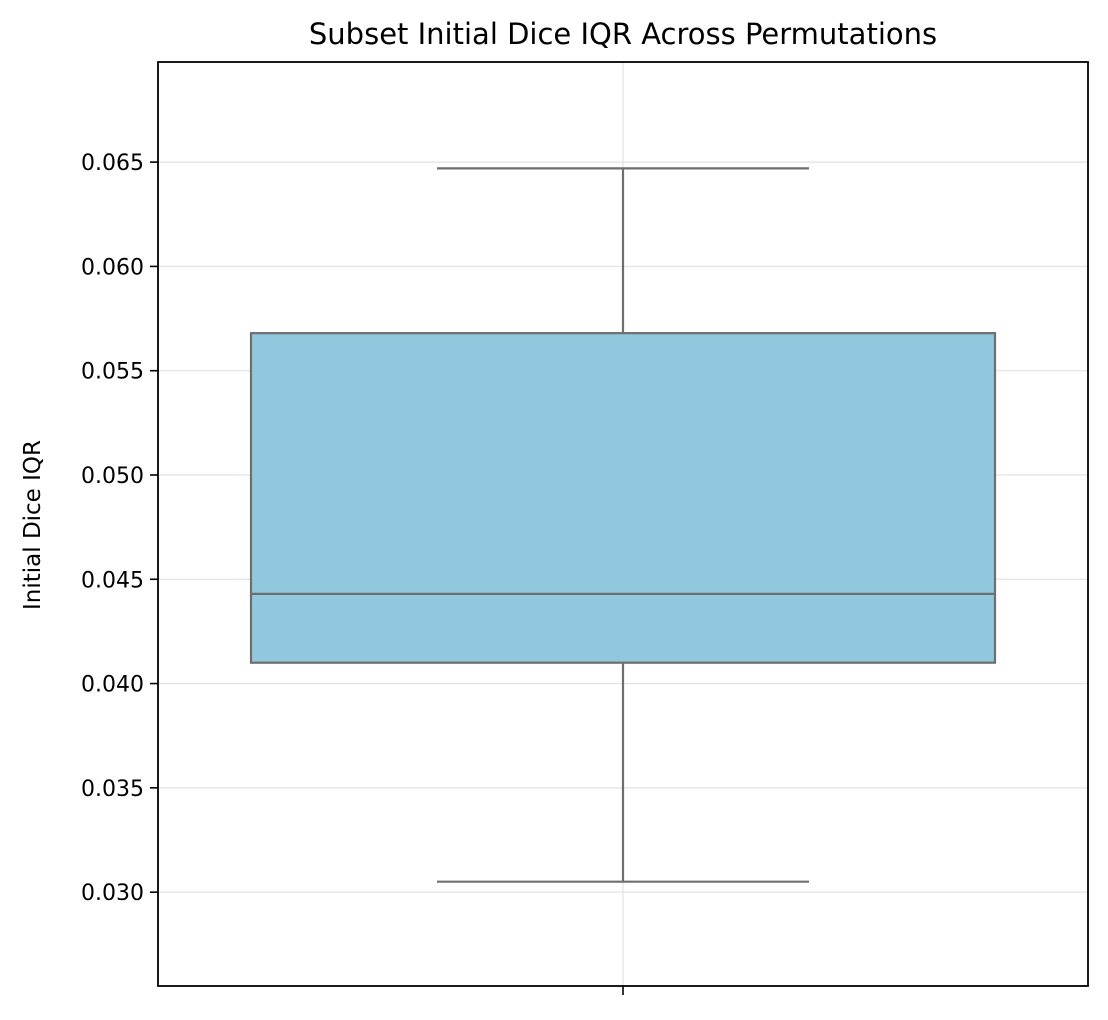 The image size is (1108, 1020). What do you see at coordinates (33, 525) in the screenshot?
I see `y-axis-label: Initial Dice IQR` at bounding box center [33, 525].